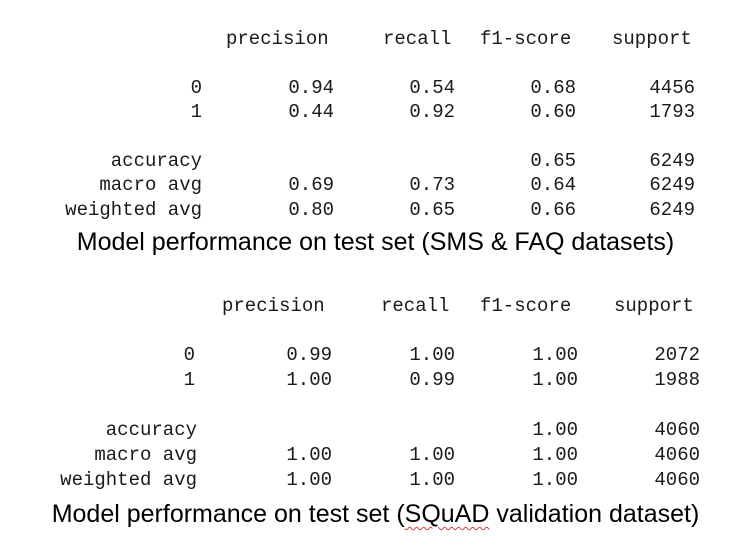 The width and height of the screenshot is (751, 550). Describe the element at coordinates (432, 380) in the screenshot. I see `cell-recall: 0.99` at that location.